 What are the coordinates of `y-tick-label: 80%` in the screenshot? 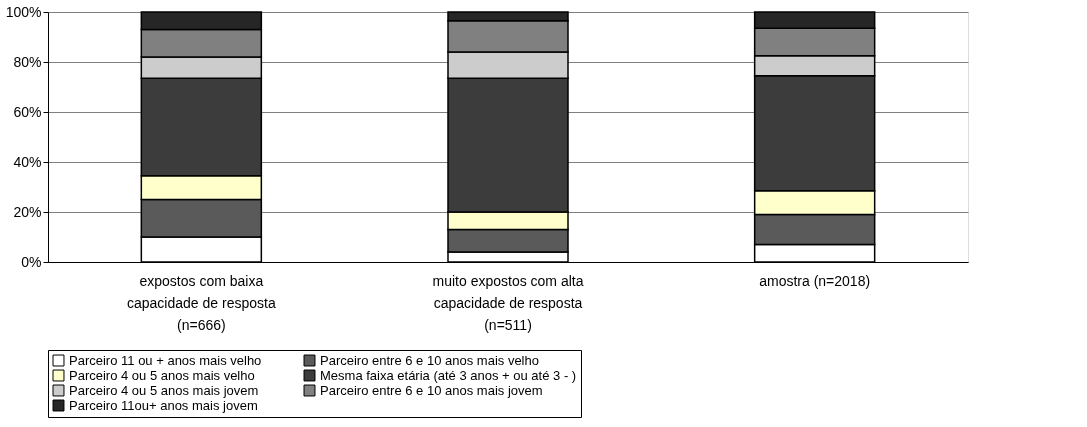 It's located at (27, 61).